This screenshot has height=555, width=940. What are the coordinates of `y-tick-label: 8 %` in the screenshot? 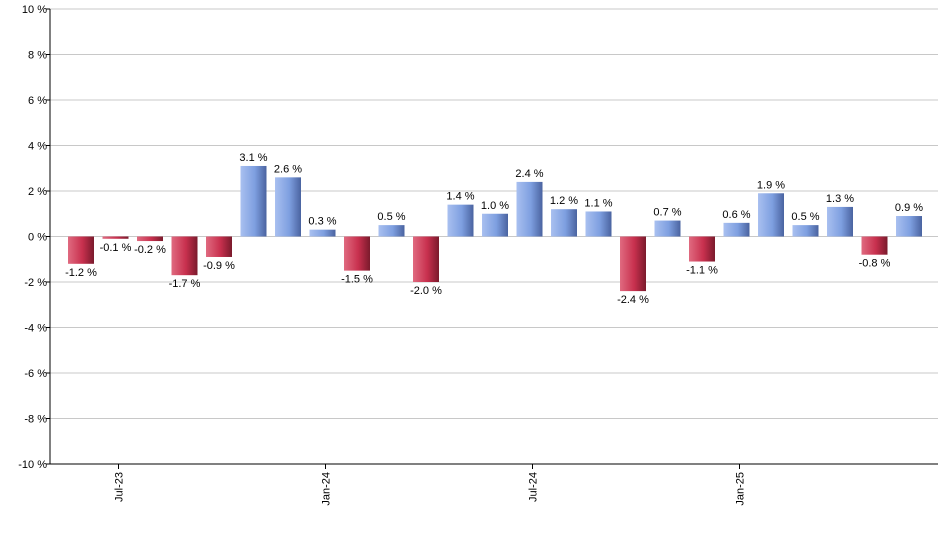 It's located at (37, 56).